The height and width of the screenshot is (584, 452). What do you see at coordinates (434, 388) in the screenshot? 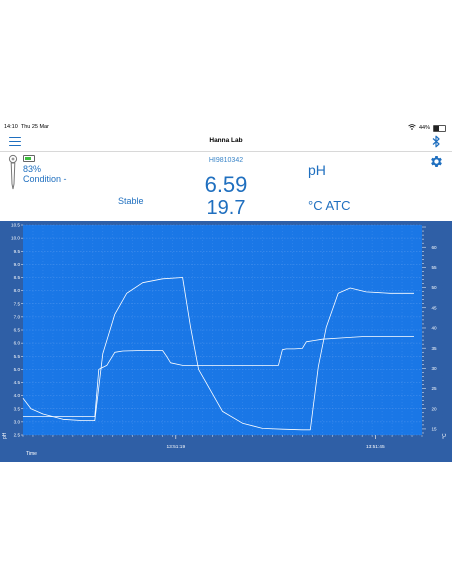
I see `right-tick-label: 25` at bounding box center [434, 388].